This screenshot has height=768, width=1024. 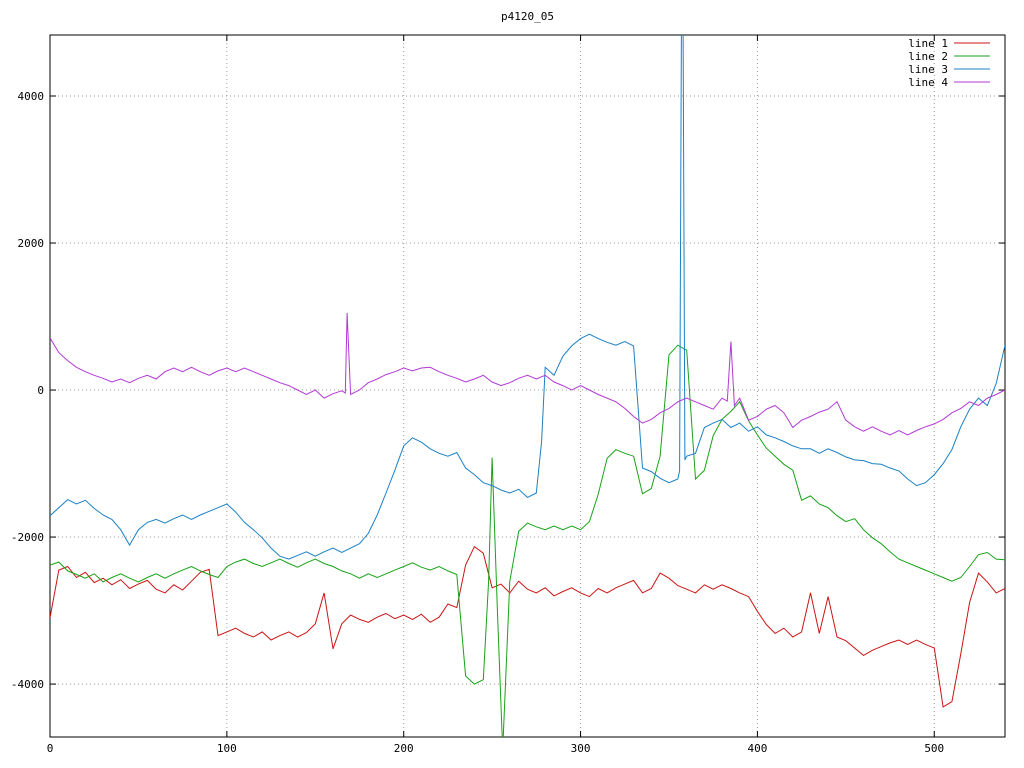 What do you see at coordinates (31, 243) in the screenshot?
I see `y-tick-label: 2000` at bounding box center [31, 243].